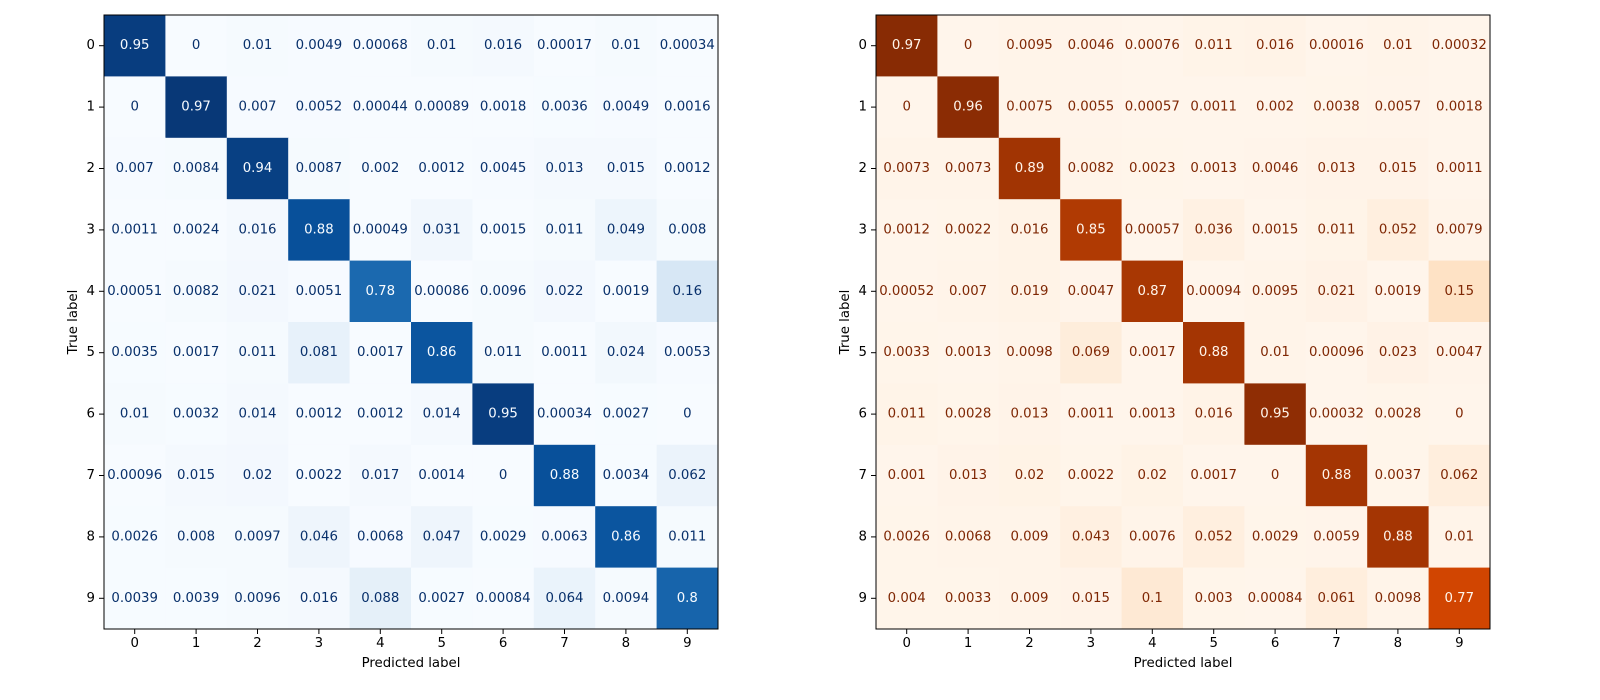 The image size is (1600, 700). Describe the element at coordinates (687, 229) in the screenshot. I see `cell-value-label: 0.008` at that location.